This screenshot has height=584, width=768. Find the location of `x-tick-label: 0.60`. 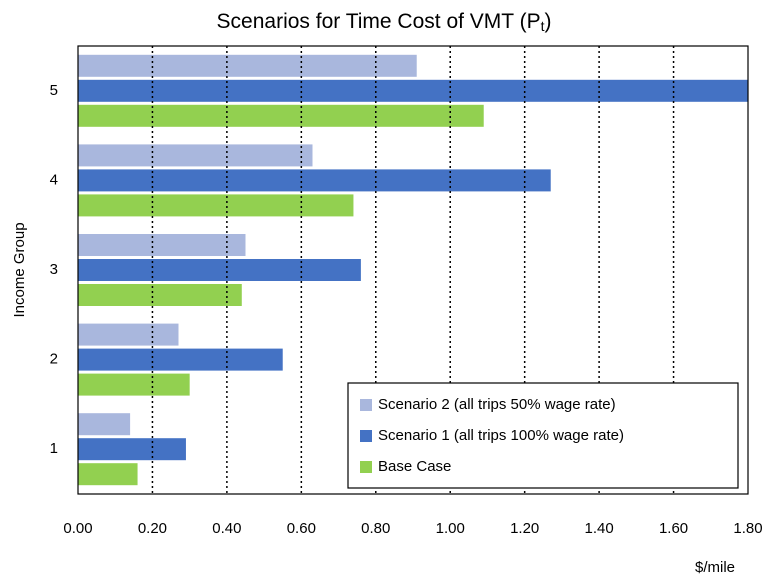

x-tick-label: 0.60 is located at coordinates (301, 528).